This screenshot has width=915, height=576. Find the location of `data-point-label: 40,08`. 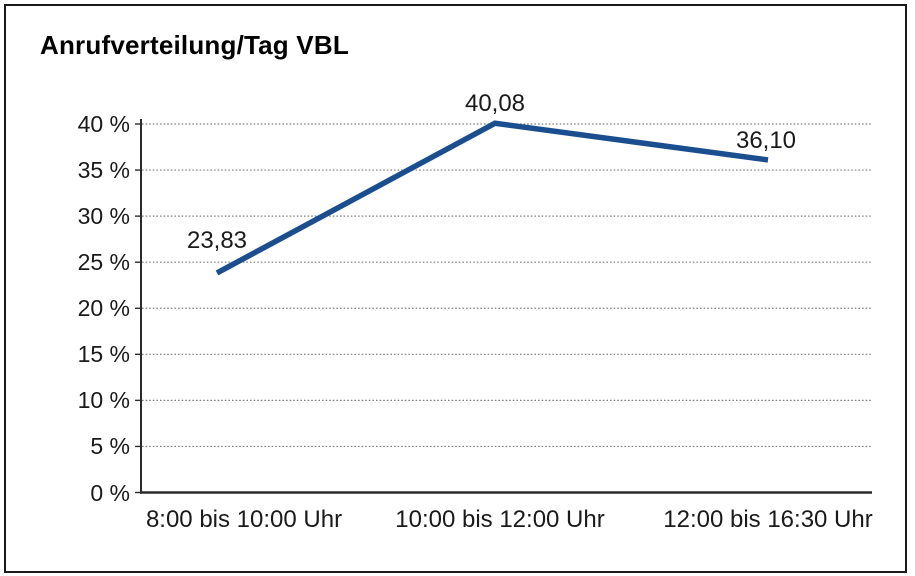

data-point-label: 40,08 is located at coordinates (495, 104).